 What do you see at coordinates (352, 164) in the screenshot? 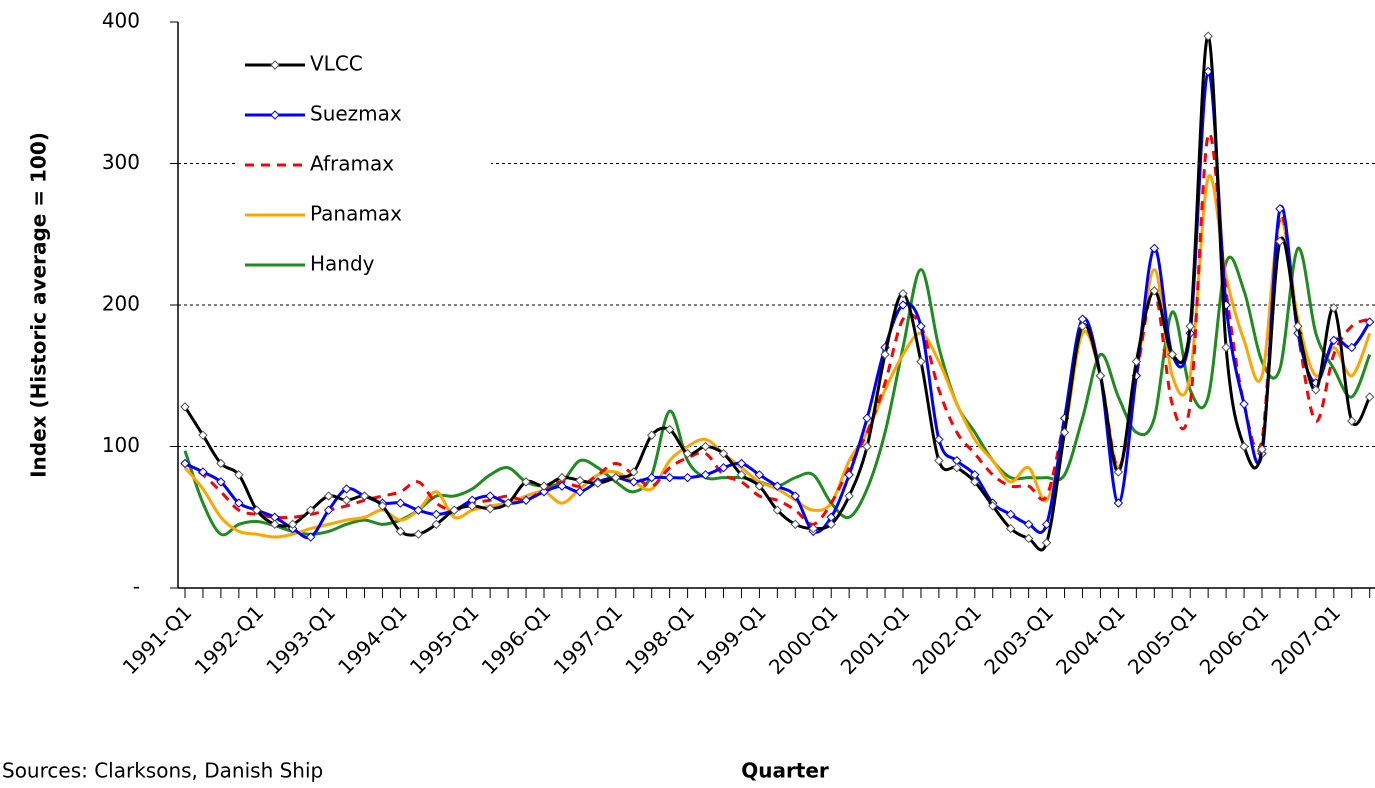
I see `legend-label: Aframax` at bounding box center [352, 164].